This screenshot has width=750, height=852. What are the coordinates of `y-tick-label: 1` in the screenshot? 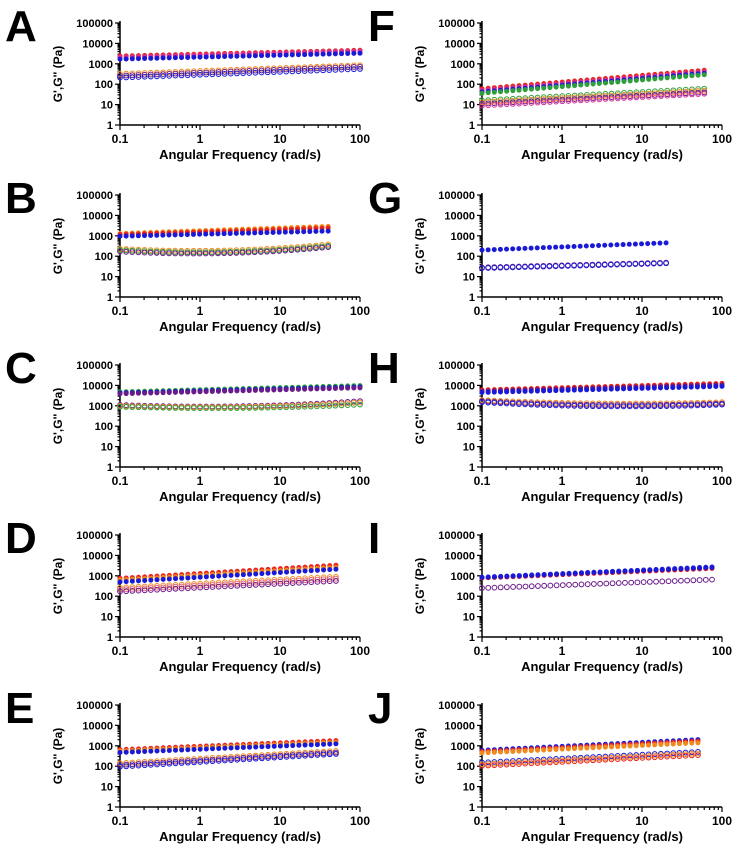 It's located at (472, 468).